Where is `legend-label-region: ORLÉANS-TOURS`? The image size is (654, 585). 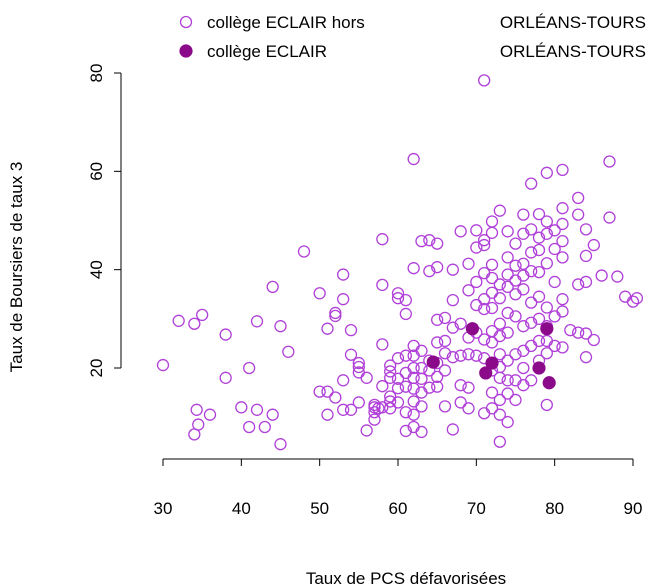 legend-label-region: ORLÉANS-TOURS is located at coordinates (573, 51).